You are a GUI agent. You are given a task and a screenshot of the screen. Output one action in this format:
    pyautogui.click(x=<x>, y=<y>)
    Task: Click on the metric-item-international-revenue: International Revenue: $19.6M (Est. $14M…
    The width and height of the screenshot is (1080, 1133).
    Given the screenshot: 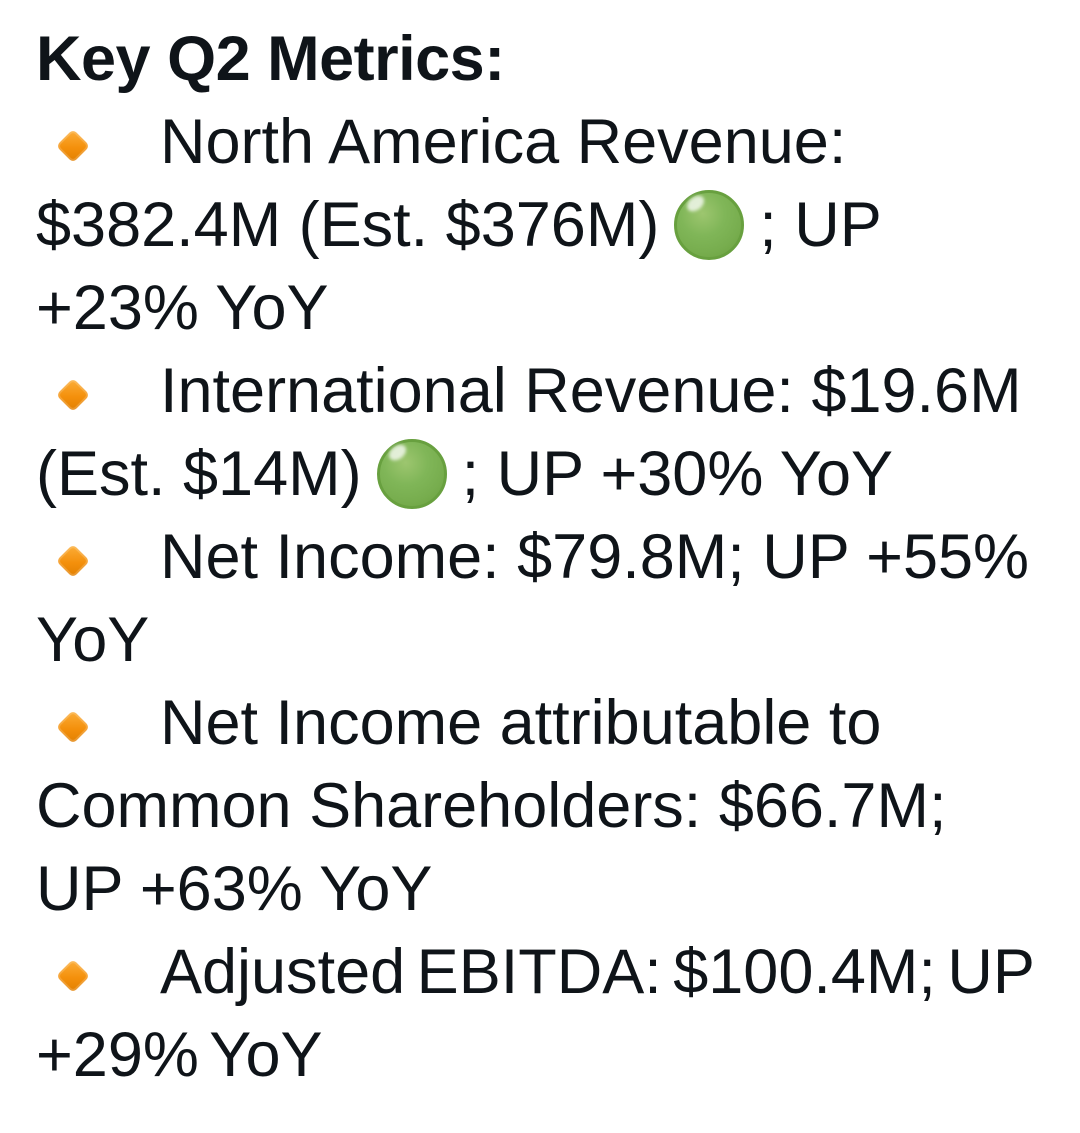 What is the action you would take?
    pyautogui.click(x=537, y=433)
    